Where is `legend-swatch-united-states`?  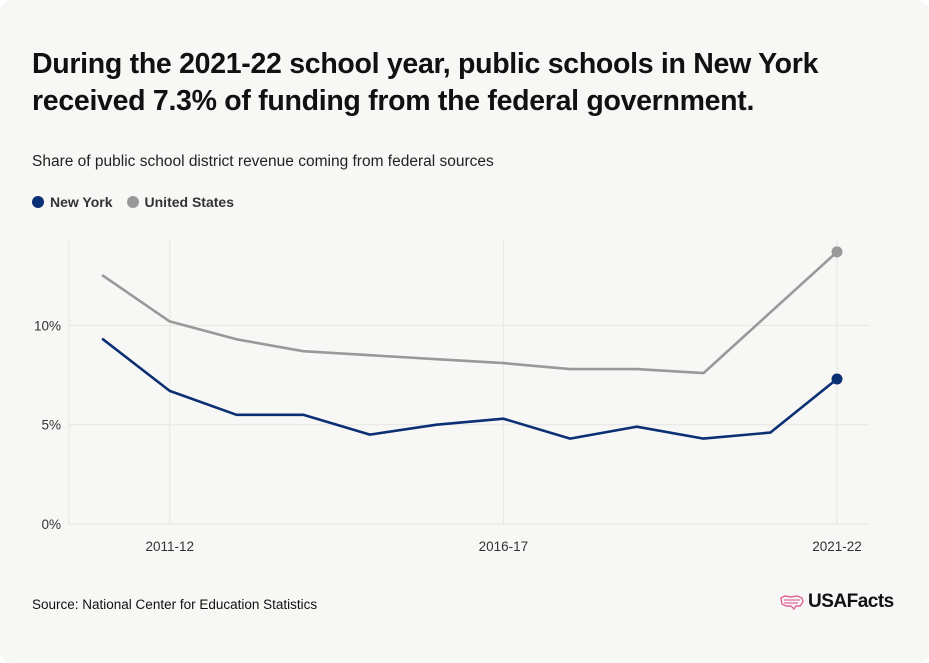
legend-swatch-united-states is located at coordinates (132, 202).